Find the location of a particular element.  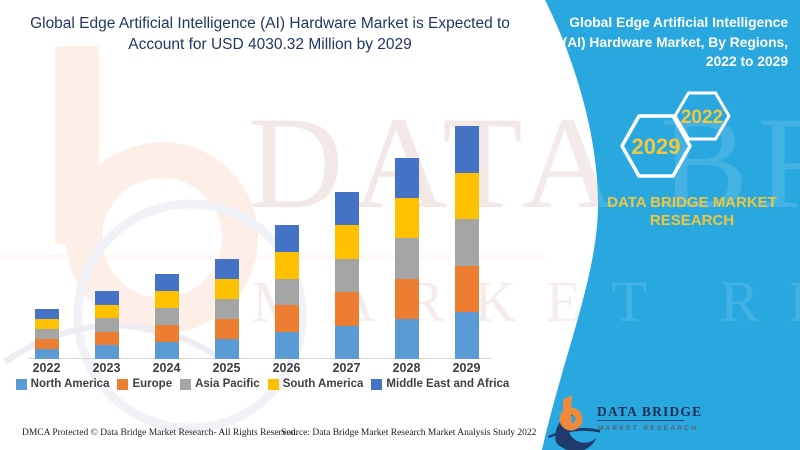

bar-2023 is located at coordinates (106, 325).